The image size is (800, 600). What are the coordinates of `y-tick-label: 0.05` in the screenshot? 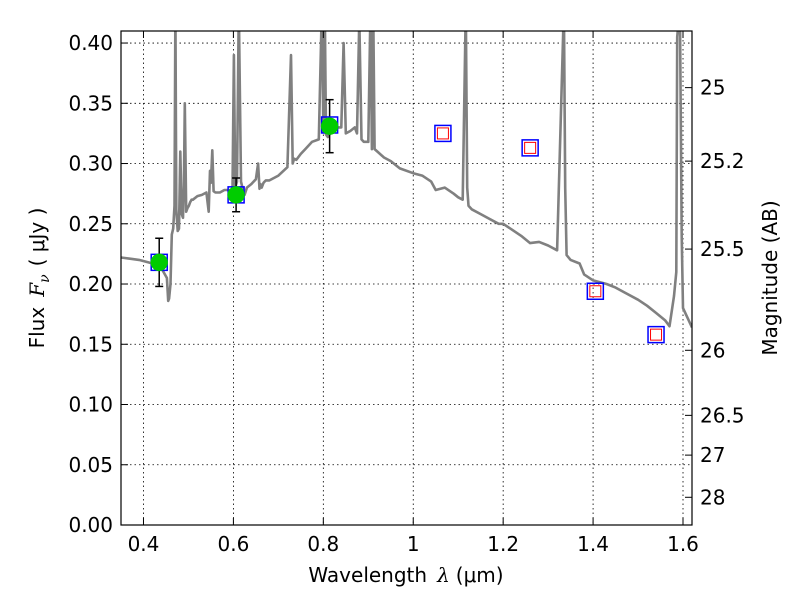 It's located at (90, 465).